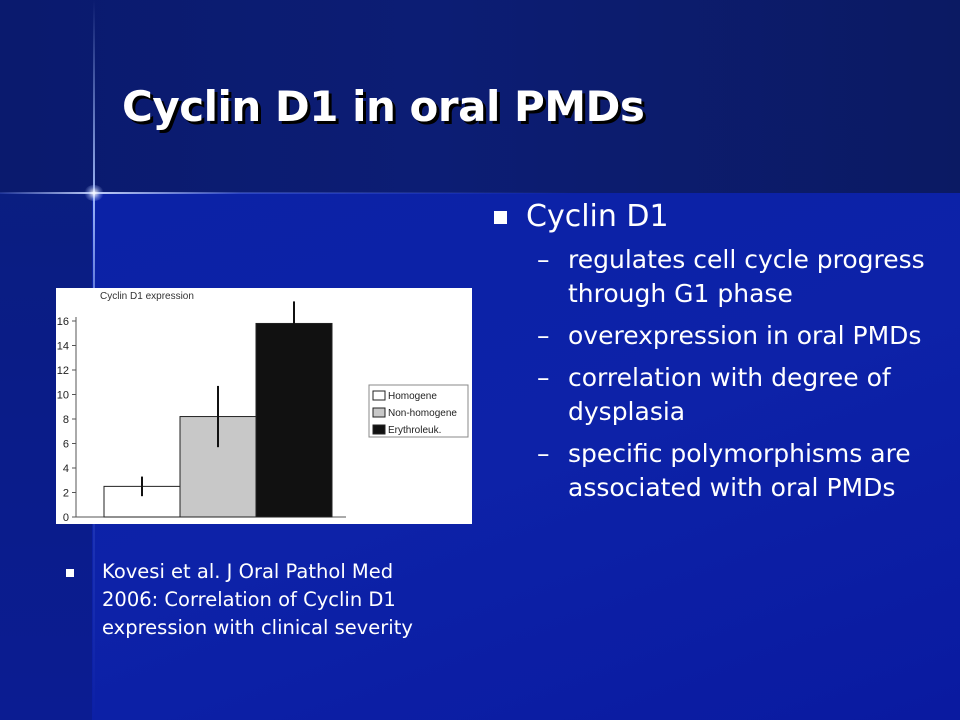 Image resolution: width=960 pixels, height=720 pixels. Describe the element at coordinates (63, 322) in the screenshot. I see `y-tick-label: 16` at that location.